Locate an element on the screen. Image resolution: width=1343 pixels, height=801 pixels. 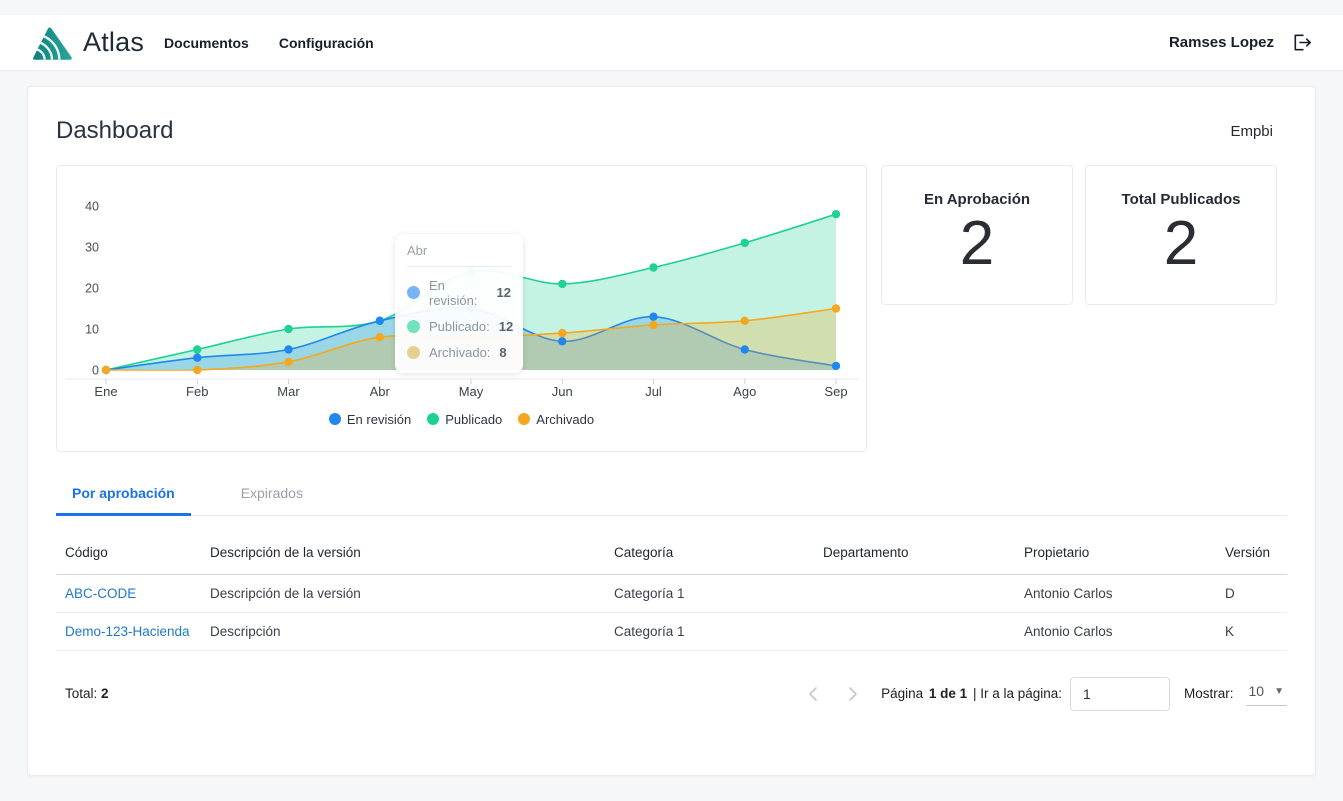
tabs: Por aprobación Expirados is located at coordinates (671, 495).